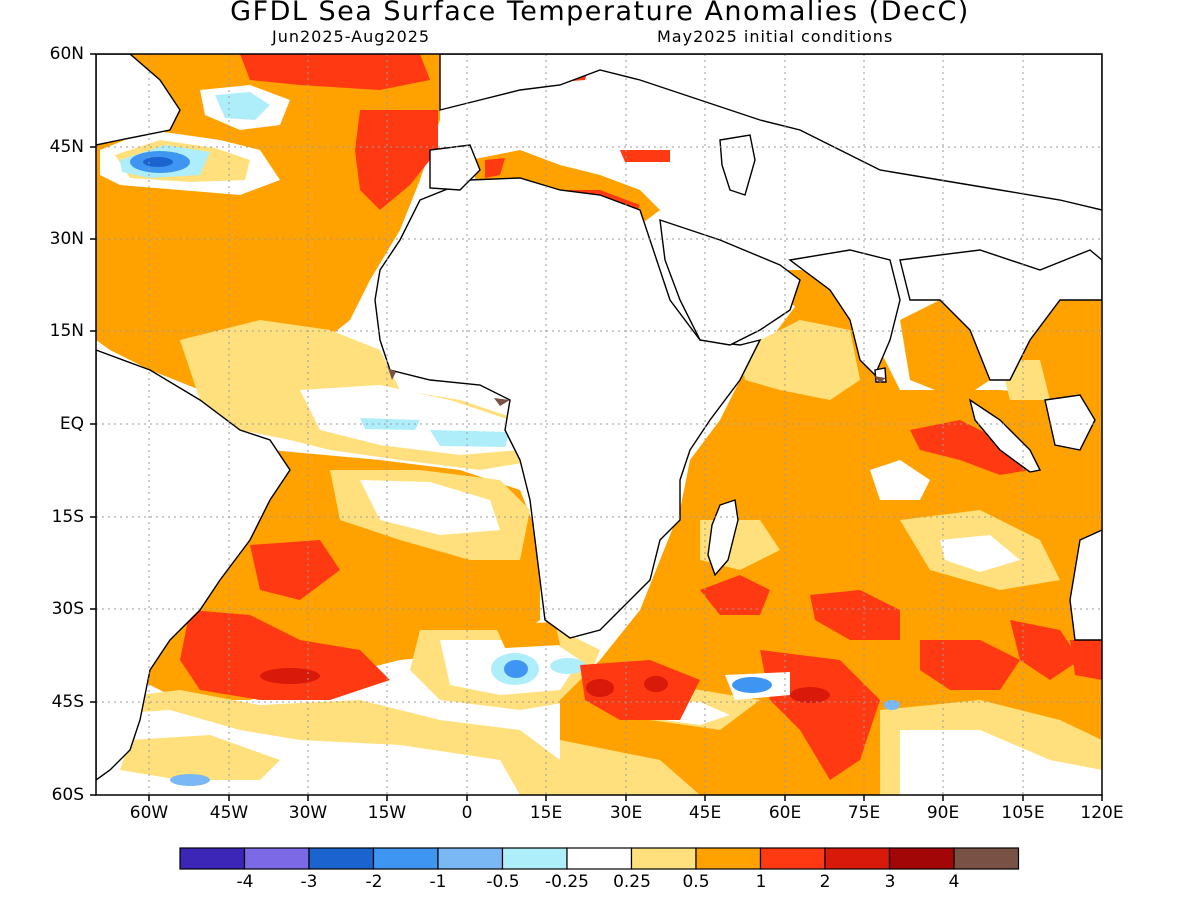 This screenshot has width=1200, height=900. What do you see at coordinates (1085, 585) in the screenshot?
I see `australia-outline` at bounding box center [1085, 585].